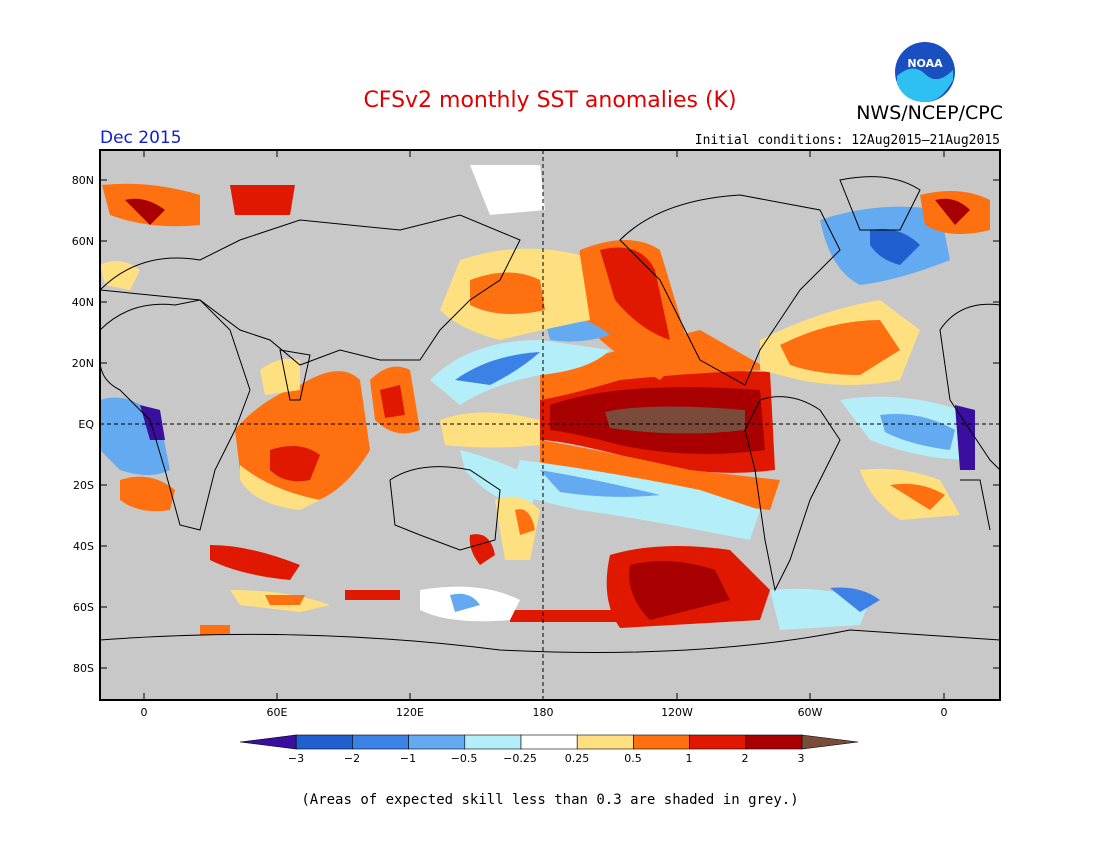 The width and height of the screenshot is (1100, 850). Describe the element at coordinates (810, 712) in the screenshot. I see `lon-label: 60W` at that location.